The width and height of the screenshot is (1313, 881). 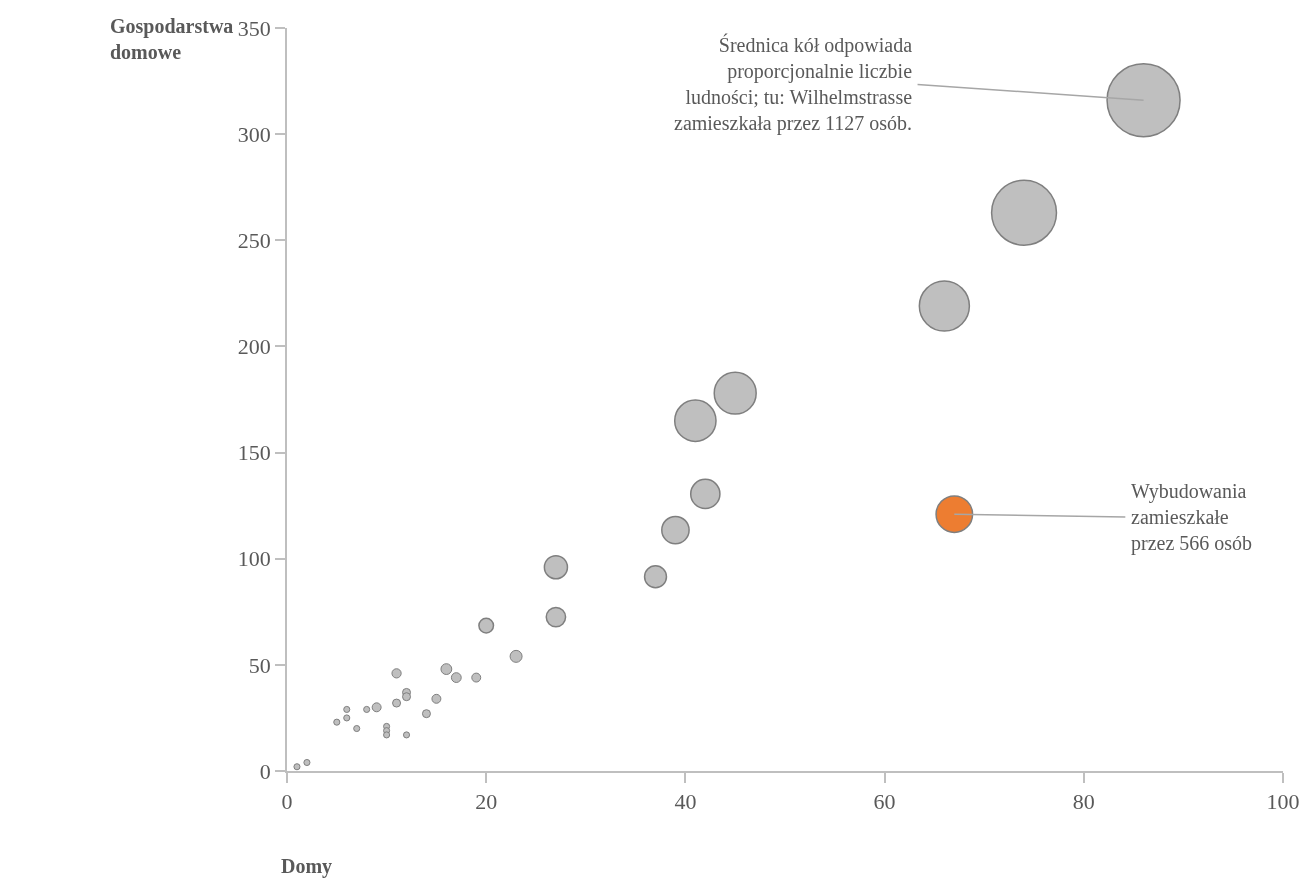 What do you see at coordinates (486, 802) in the screenshot?
I see `x-tick-label: 20` at bounding box center [486, 802].